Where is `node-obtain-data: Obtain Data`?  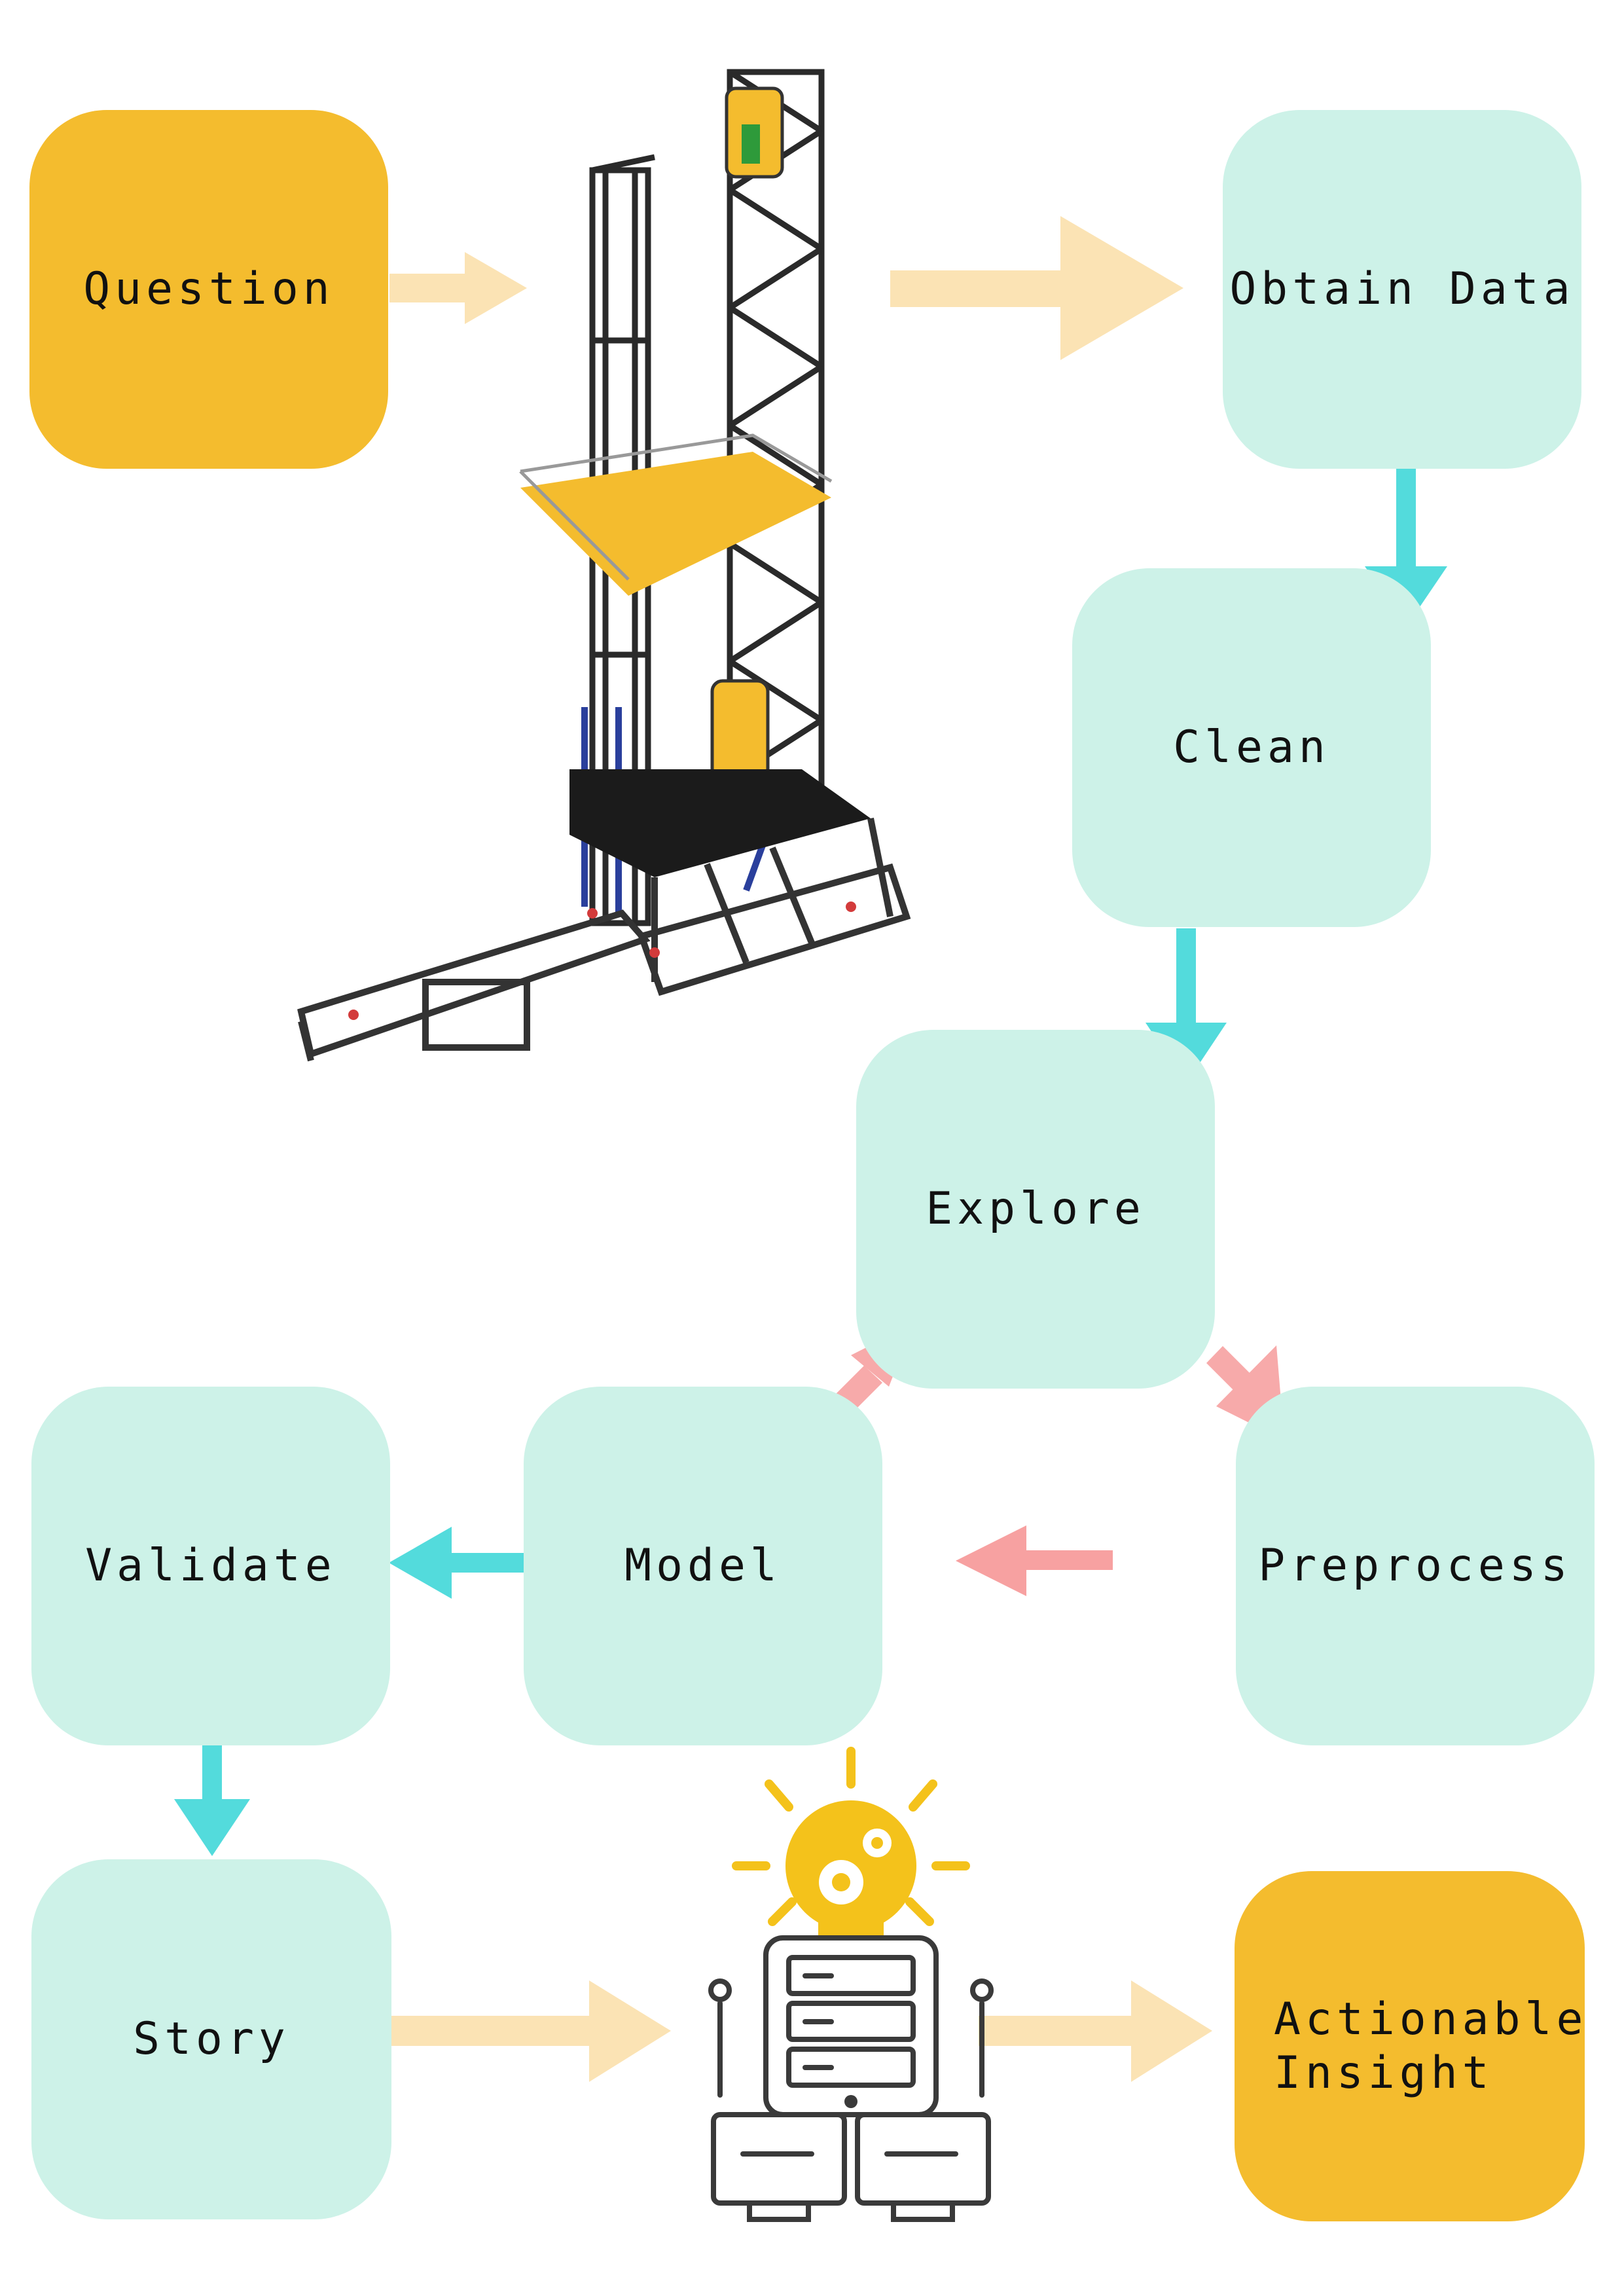
node-obtain-data: Obtain Data is located at coordinates (1402, 289).